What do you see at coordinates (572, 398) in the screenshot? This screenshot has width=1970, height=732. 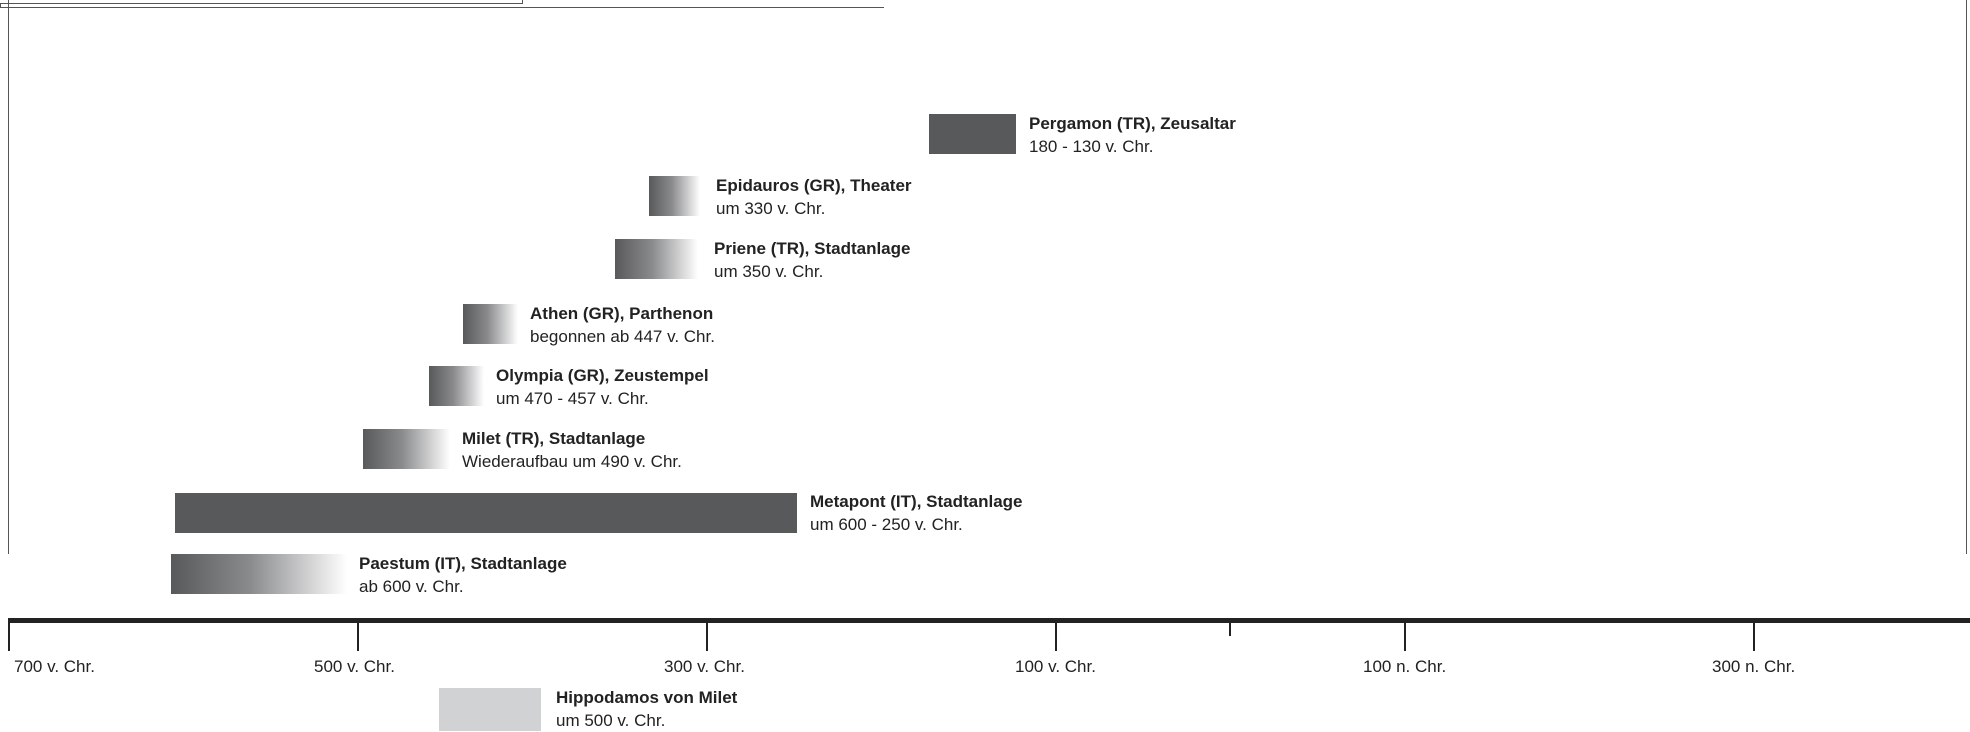 I see `event-date: um 470 - 457 v. Chr.` at bounding box center [572, 398].